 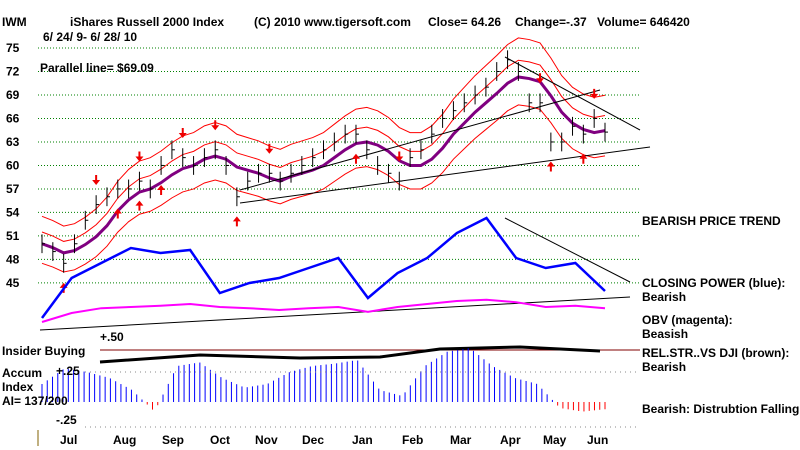 What do you see at coordinates (90, 37) in the screenshot?
I see `date-range: 6/ 24/ 9- 6/ 28/ 10` at bounding box center [90, 37].